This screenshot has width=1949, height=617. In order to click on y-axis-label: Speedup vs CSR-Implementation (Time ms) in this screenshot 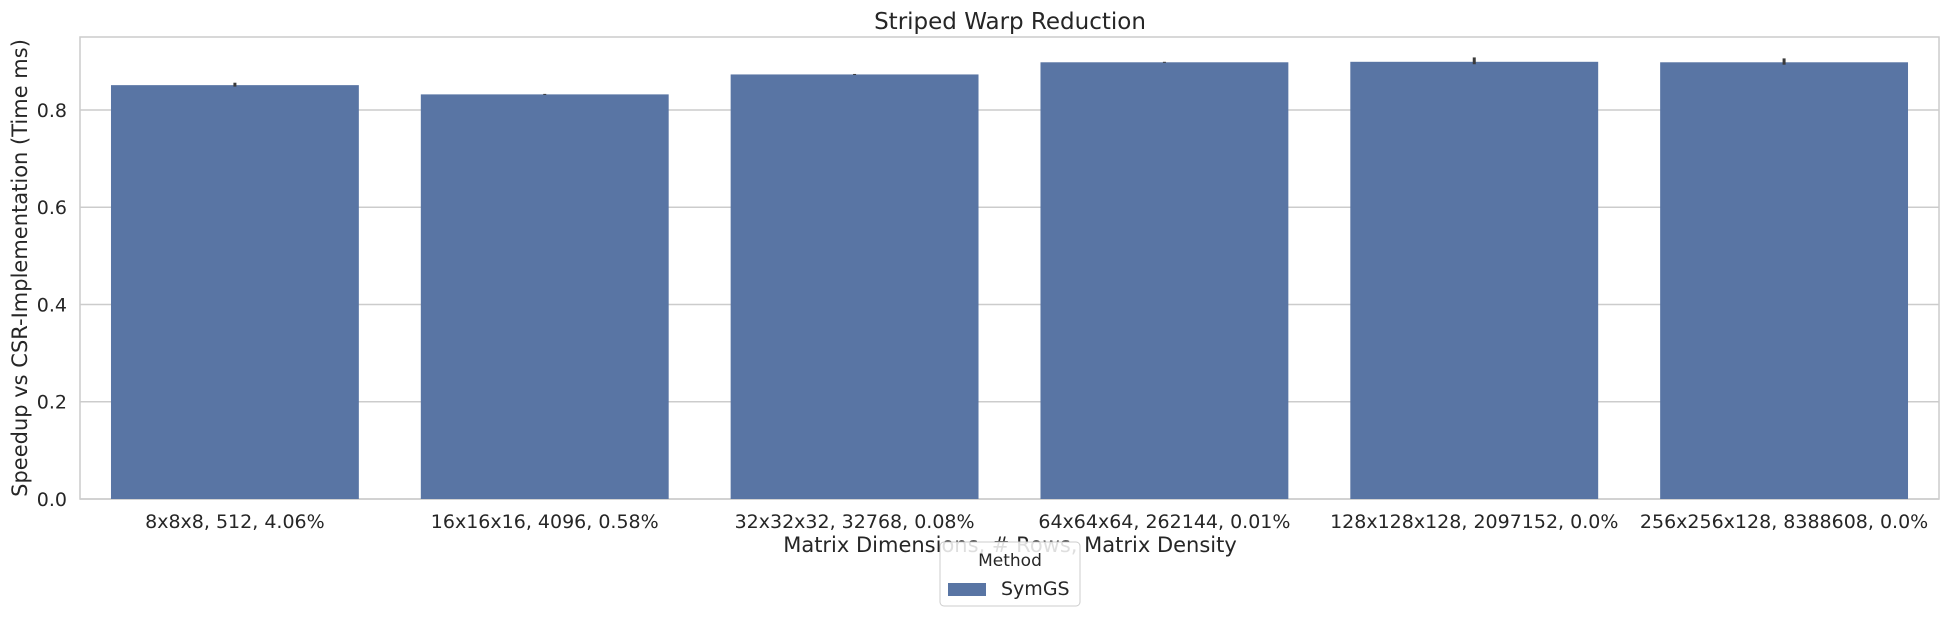, I will do `click(20, 268)`.